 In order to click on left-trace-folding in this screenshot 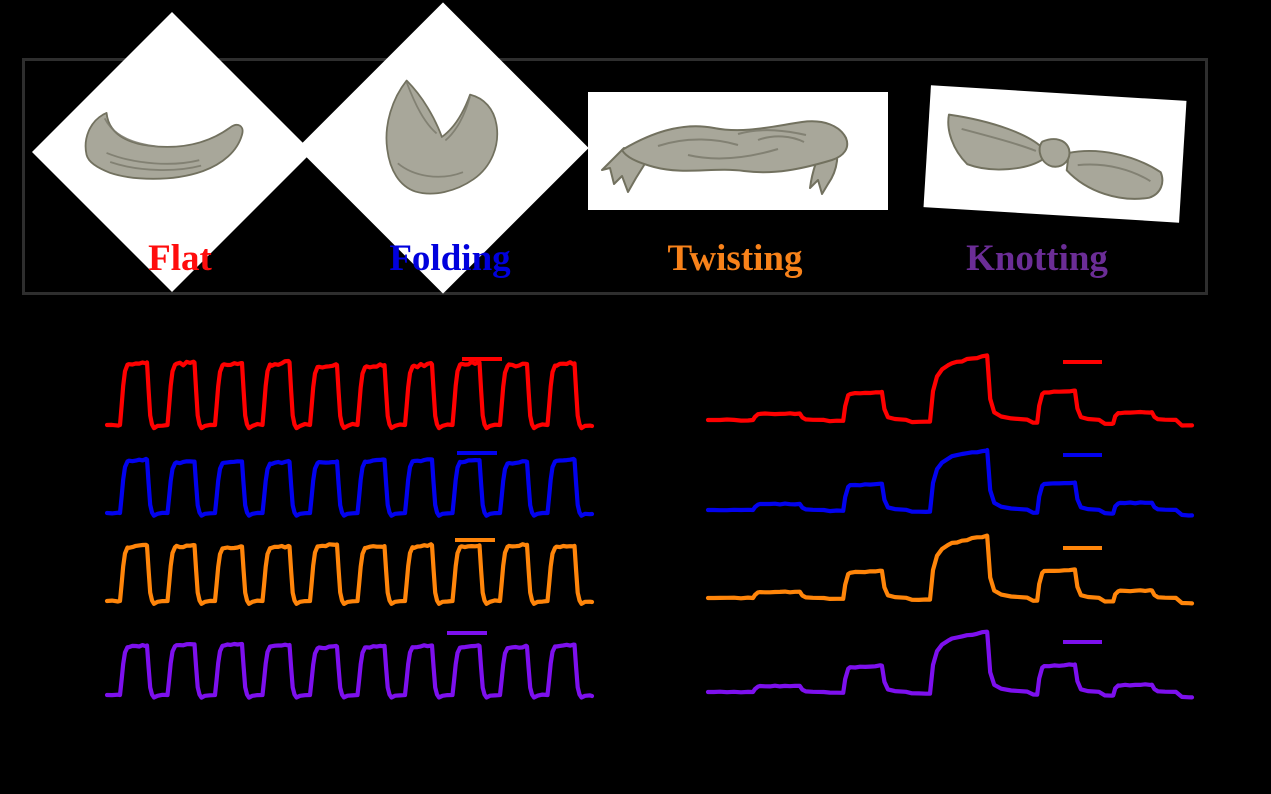, I will do `click(349, 487)`.